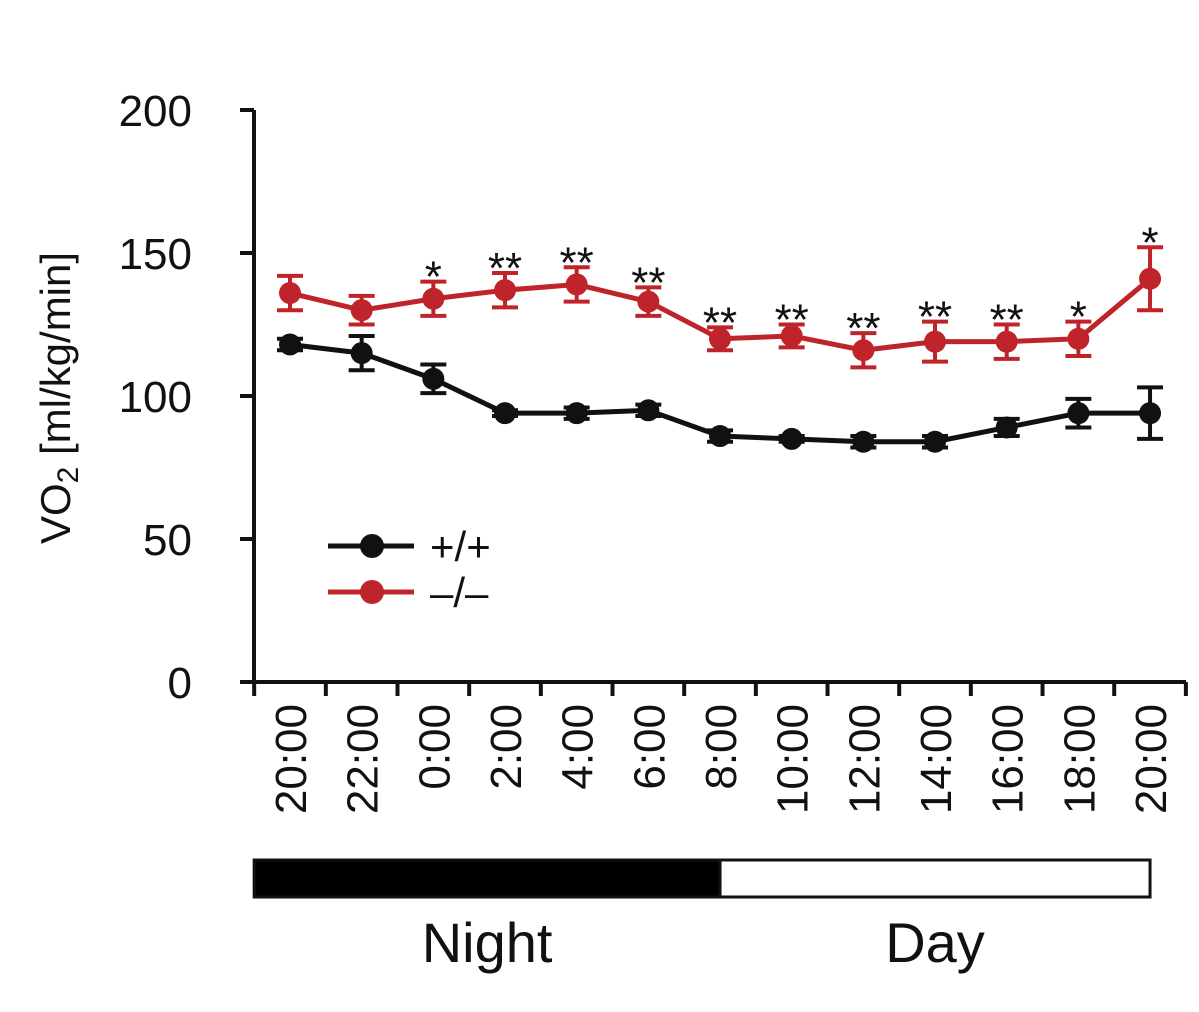  Describe the element at coordinates (155, 111) in the screenshot. I see `y-tick-label-4: 200` at that location.